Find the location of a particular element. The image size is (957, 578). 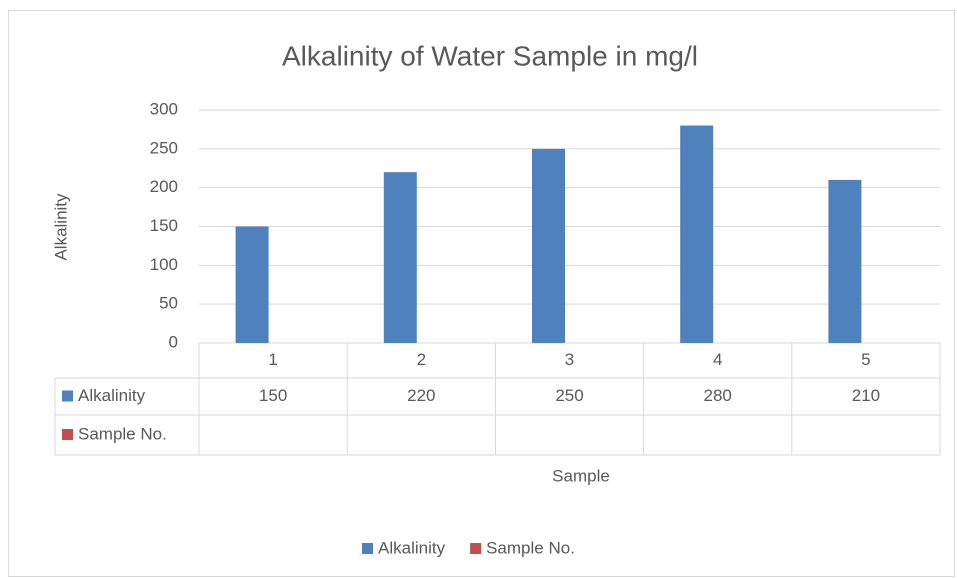

x-axis-title: Sample is located at coordinates (581, 475).